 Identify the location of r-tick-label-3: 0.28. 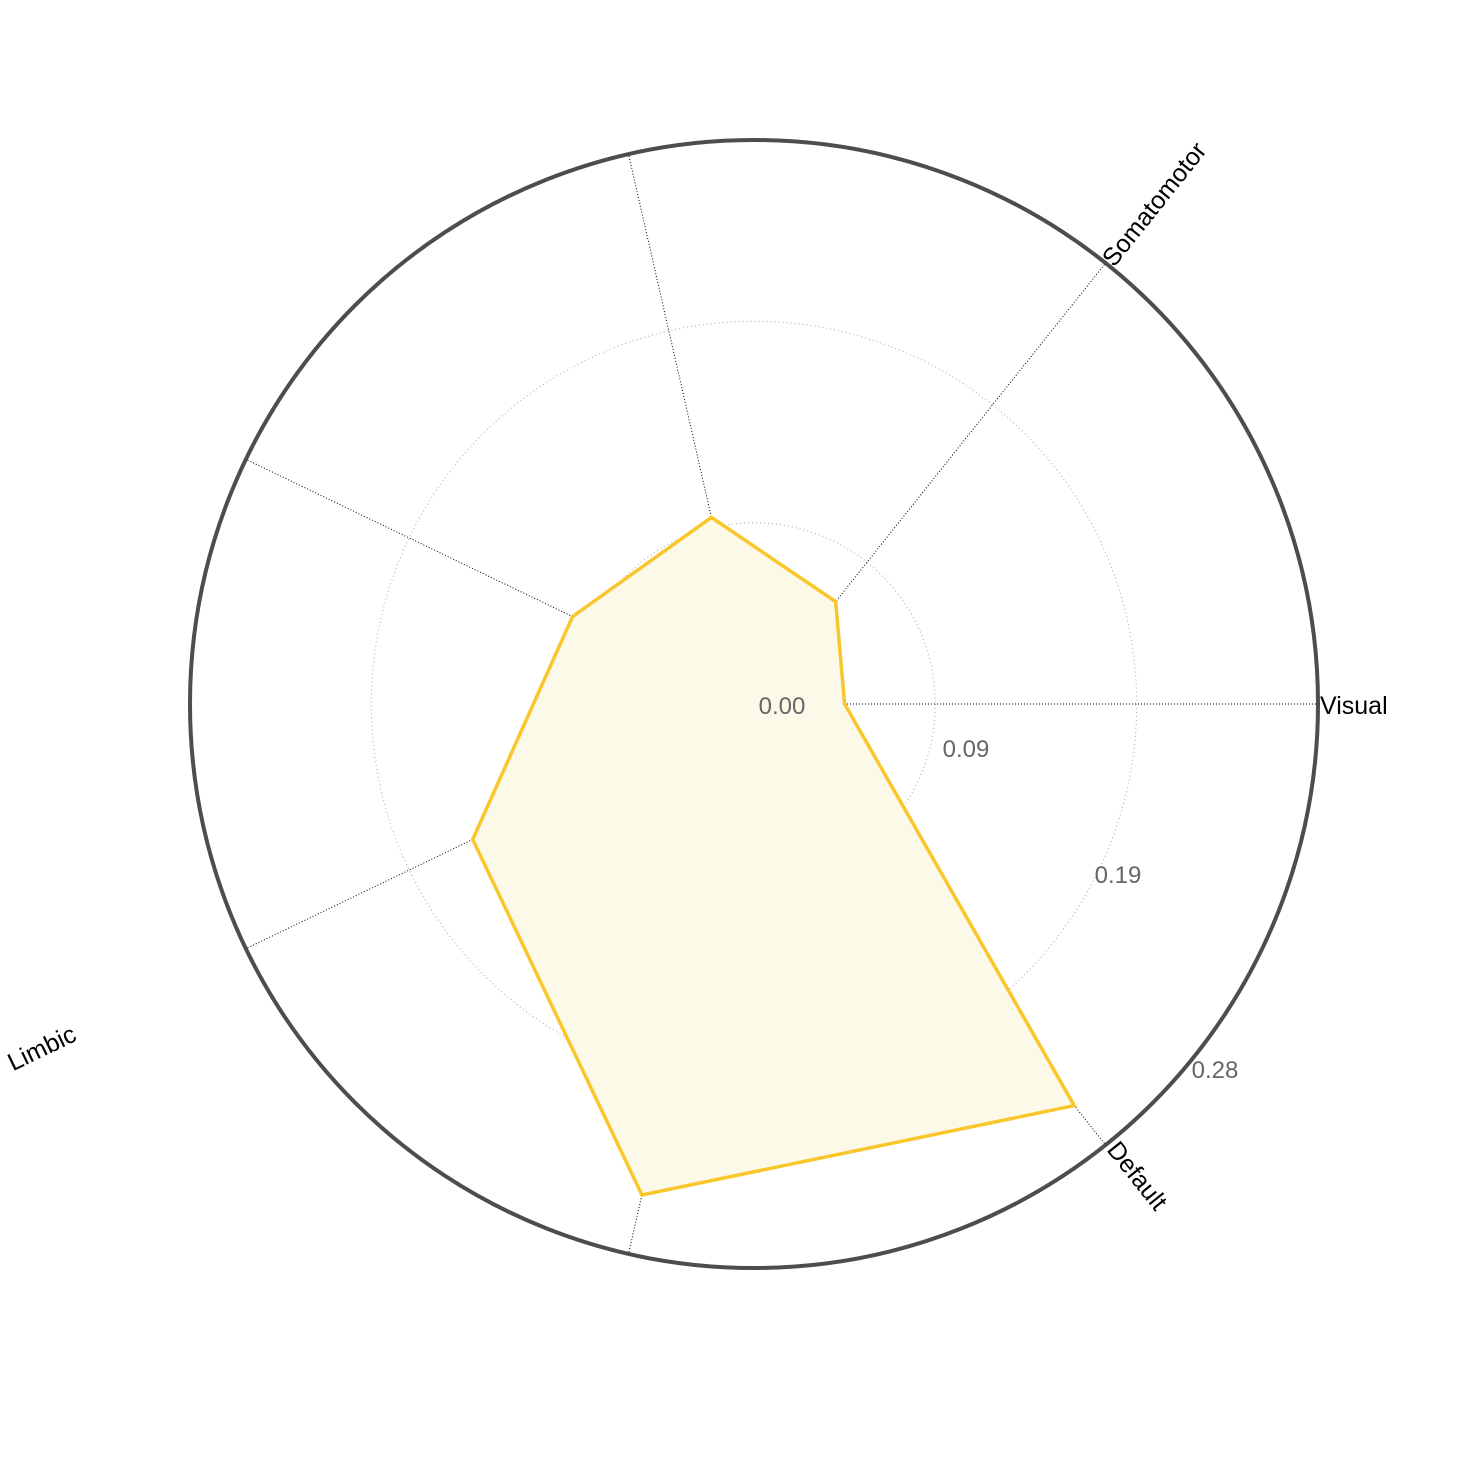
(1215, 1070).